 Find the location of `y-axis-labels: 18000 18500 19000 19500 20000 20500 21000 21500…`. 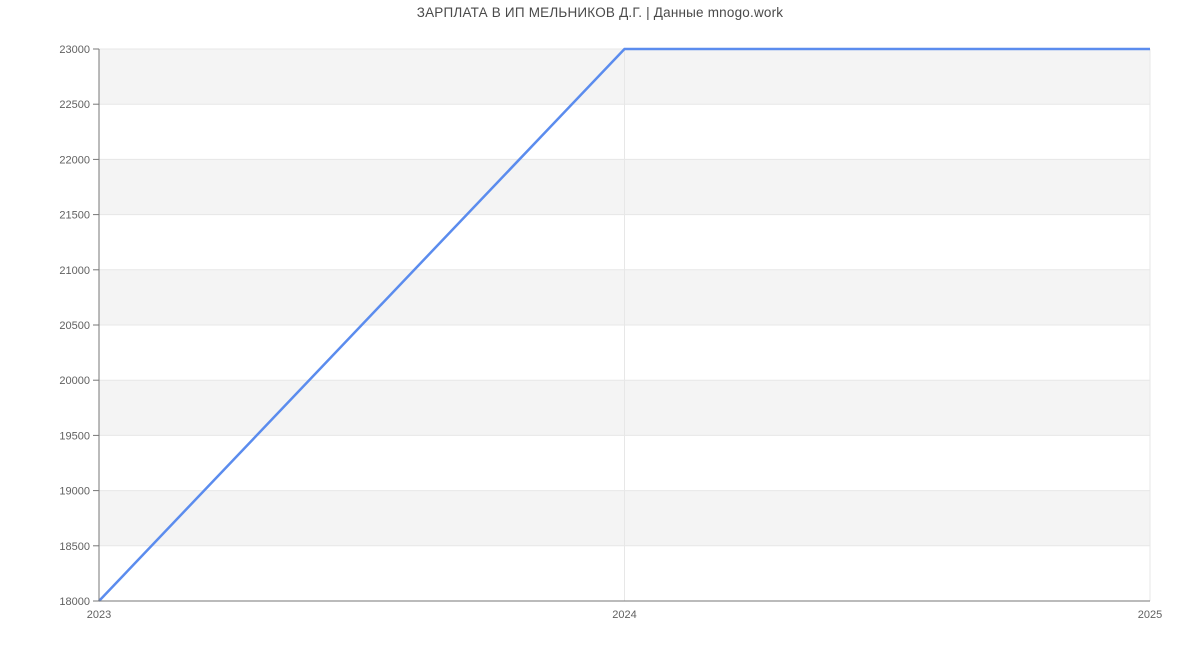

y-axis-labels: 18000 18500 19000 19500 20000 20500 21000 21500… is located at coordinates (79, 326).